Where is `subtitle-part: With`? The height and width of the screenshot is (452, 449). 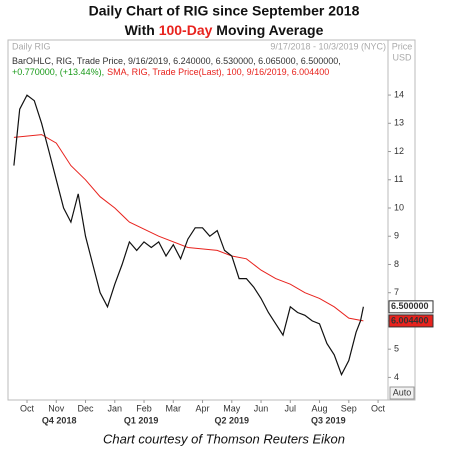 subtitle-part: With is located at coordinates (142, 30).